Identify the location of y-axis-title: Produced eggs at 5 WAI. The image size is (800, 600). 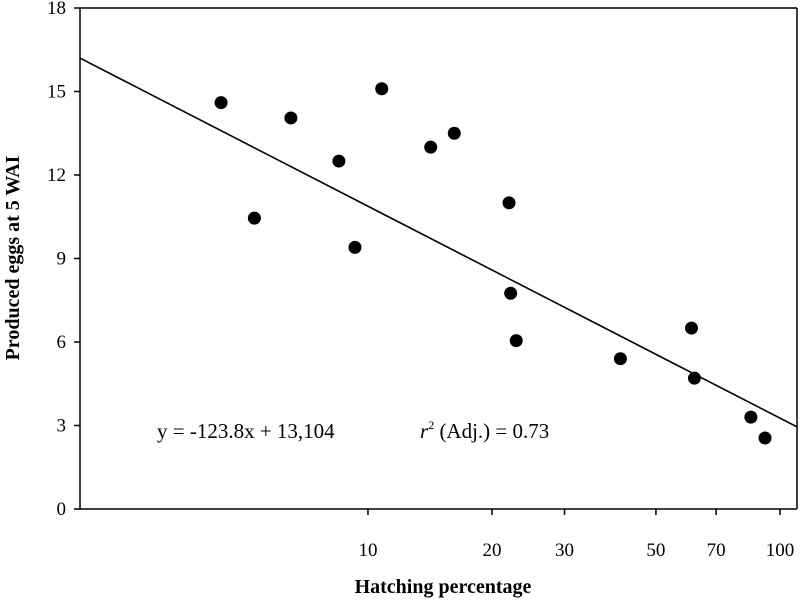
(13, 257).